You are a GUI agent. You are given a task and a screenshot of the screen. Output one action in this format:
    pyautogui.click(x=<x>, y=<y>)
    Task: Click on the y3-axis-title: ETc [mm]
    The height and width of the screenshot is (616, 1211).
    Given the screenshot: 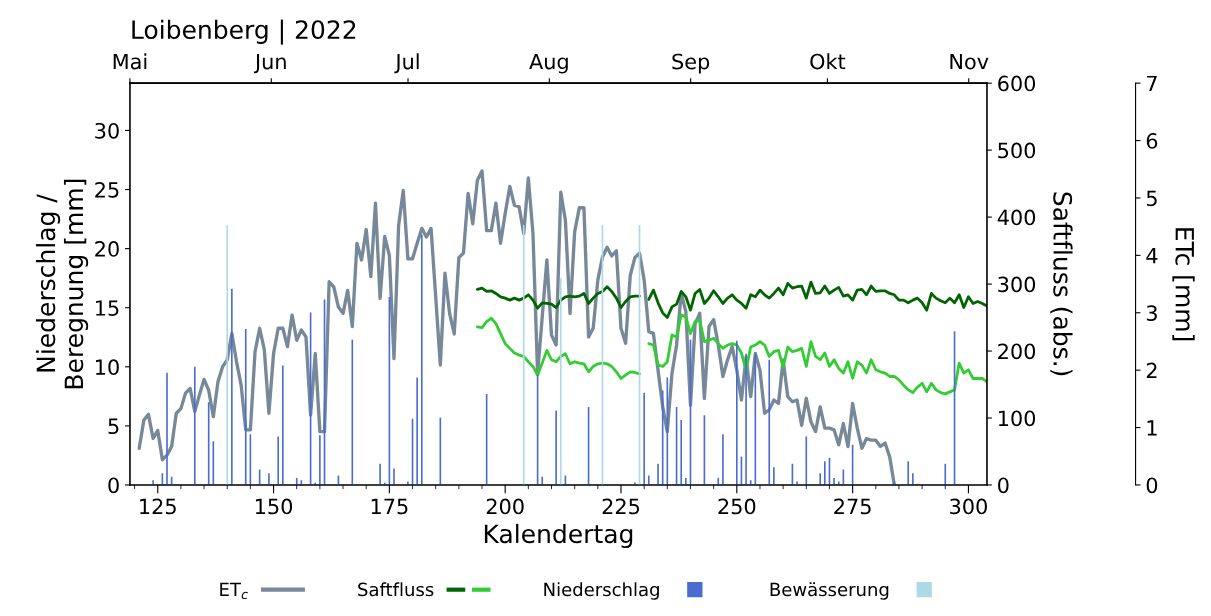 What is the action you would take?
    pyautogui.click(x=1183, y=284)
    